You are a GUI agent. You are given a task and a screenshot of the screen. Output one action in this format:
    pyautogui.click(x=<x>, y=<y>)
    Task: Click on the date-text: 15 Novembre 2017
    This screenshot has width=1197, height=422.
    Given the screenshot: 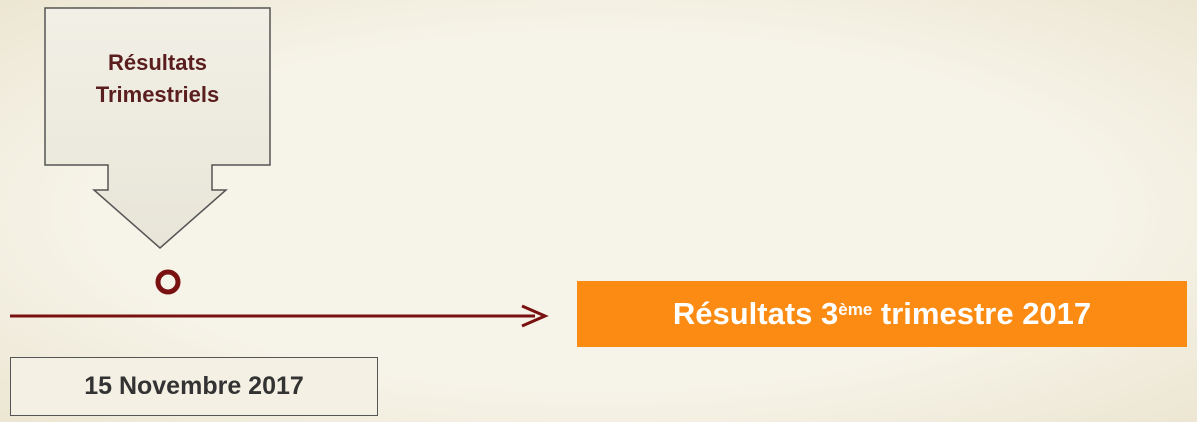 What is the action you would take?
    pyautogui.click(x=194, y=386)
    